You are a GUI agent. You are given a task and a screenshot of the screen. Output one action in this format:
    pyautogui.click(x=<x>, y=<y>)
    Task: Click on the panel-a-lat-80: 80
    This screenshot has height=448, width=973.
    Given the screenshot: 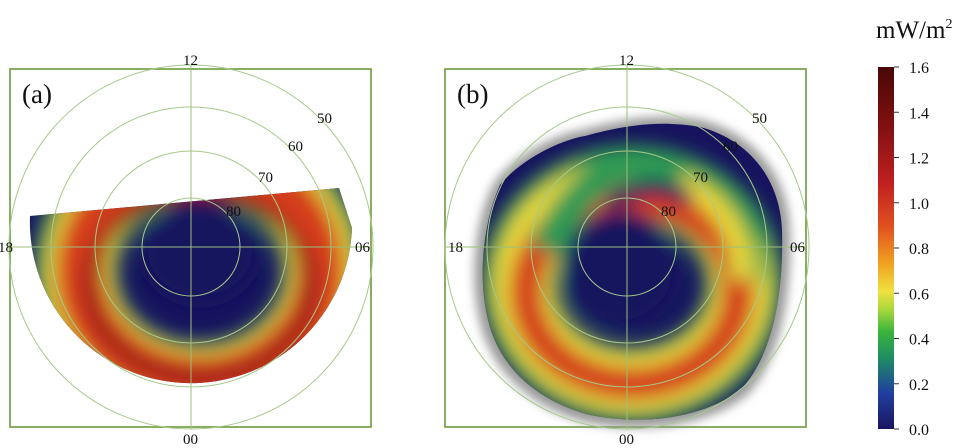 What is the action you would take?
    pyautogui.click(x=233, y=212)
    